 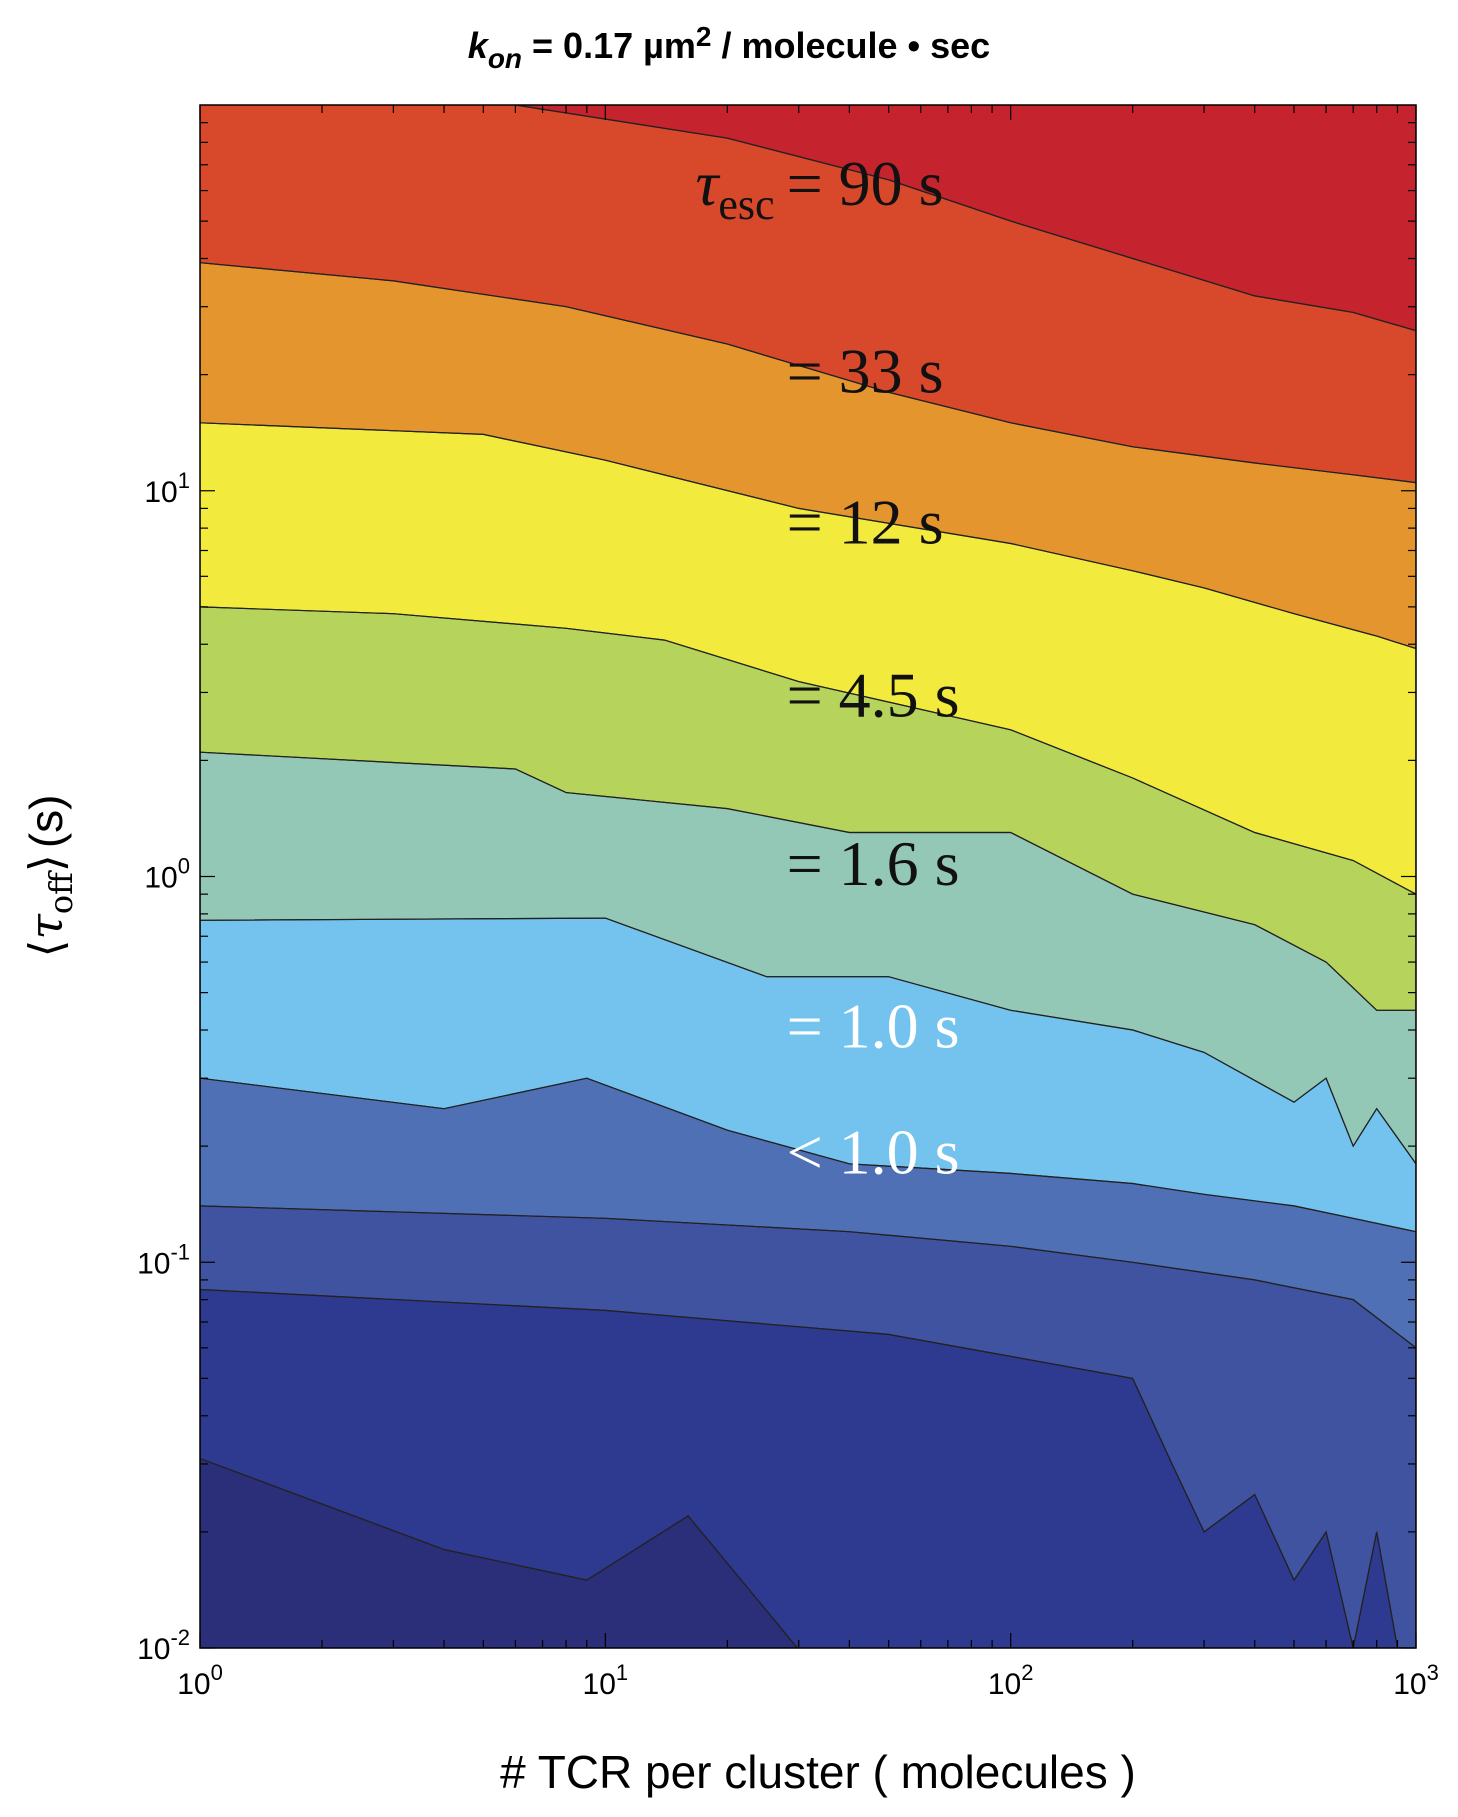 I want to click on y-label-close: ⟩, so click(x=46, y=863).